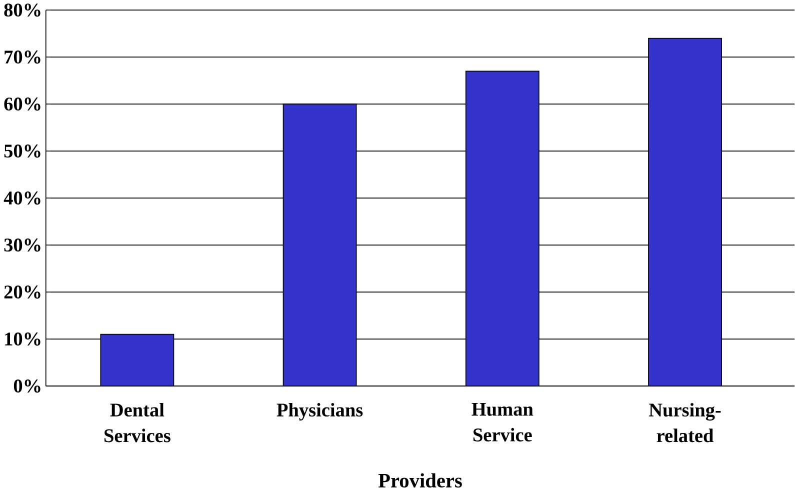 The image size is (795, 491). What do you see at coordinates (319, 411) in the screenshot?
I see `x-tick-label: Physicians` at bounding box center [319, 411].